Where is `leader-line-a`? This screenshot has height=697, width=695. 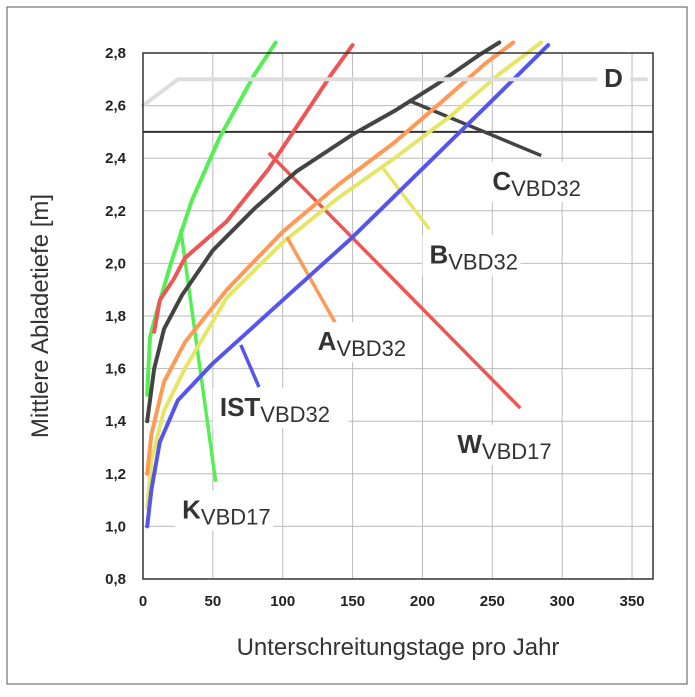 leader-line-a is located at coordinates (311, 280).